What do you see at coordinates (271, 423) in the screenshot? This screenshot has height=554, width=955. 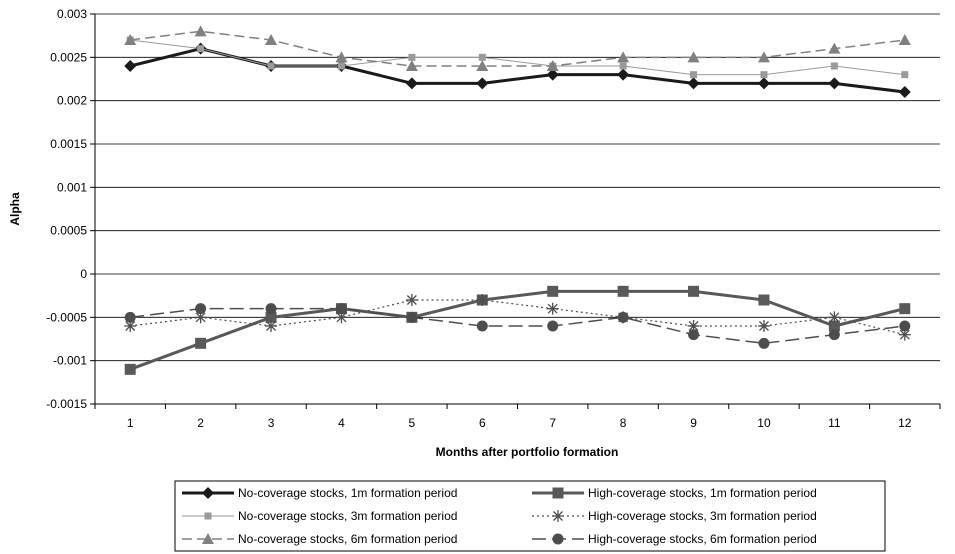 I see `x-tick-label: 3` at bounding box center [271, 423].